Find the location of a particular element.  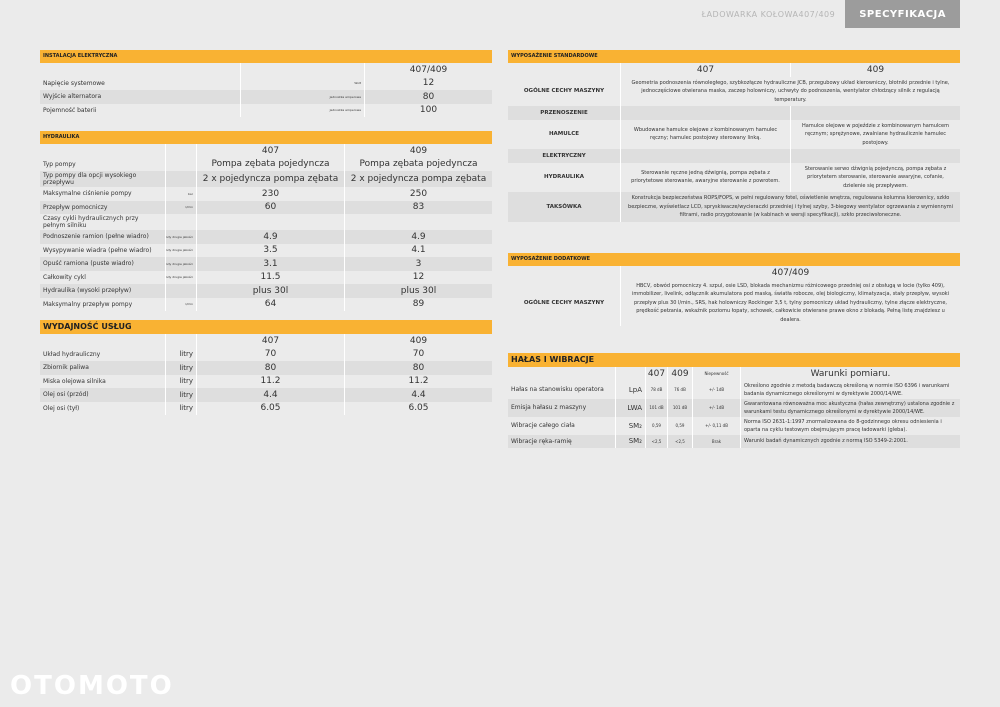

cell: 6.05 is located at coordinates (418, 408).